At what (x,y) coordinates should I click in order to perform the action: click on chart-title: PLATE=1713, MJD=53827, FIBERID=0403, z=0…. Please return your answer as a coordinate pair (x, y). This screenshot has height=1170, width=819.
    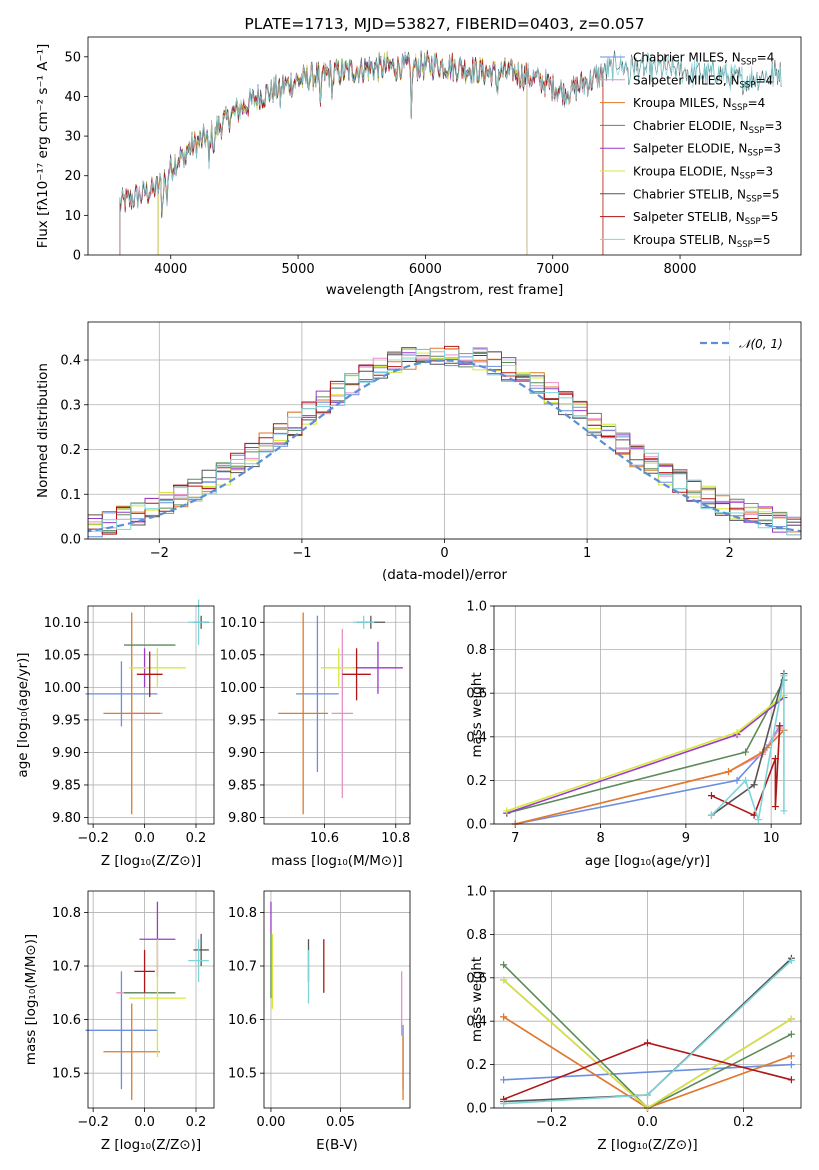
    Looking at the image, I should click on (444, 24).